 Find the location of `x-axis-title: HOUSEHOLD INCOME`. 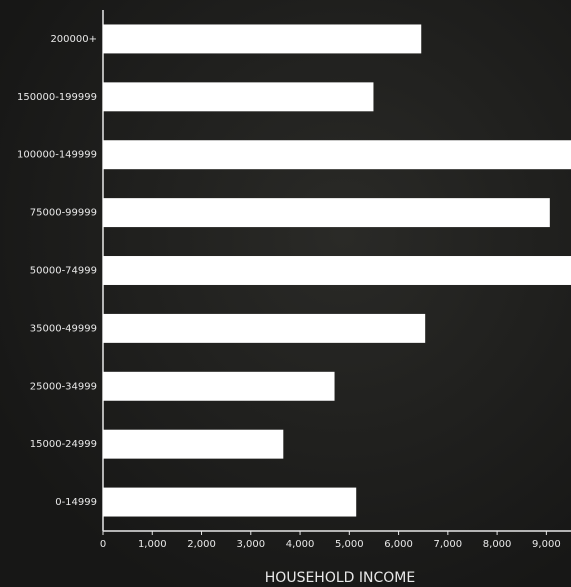

x-axis-title: HOUSEHOLD INCOME is located at coordinates (340, 578).